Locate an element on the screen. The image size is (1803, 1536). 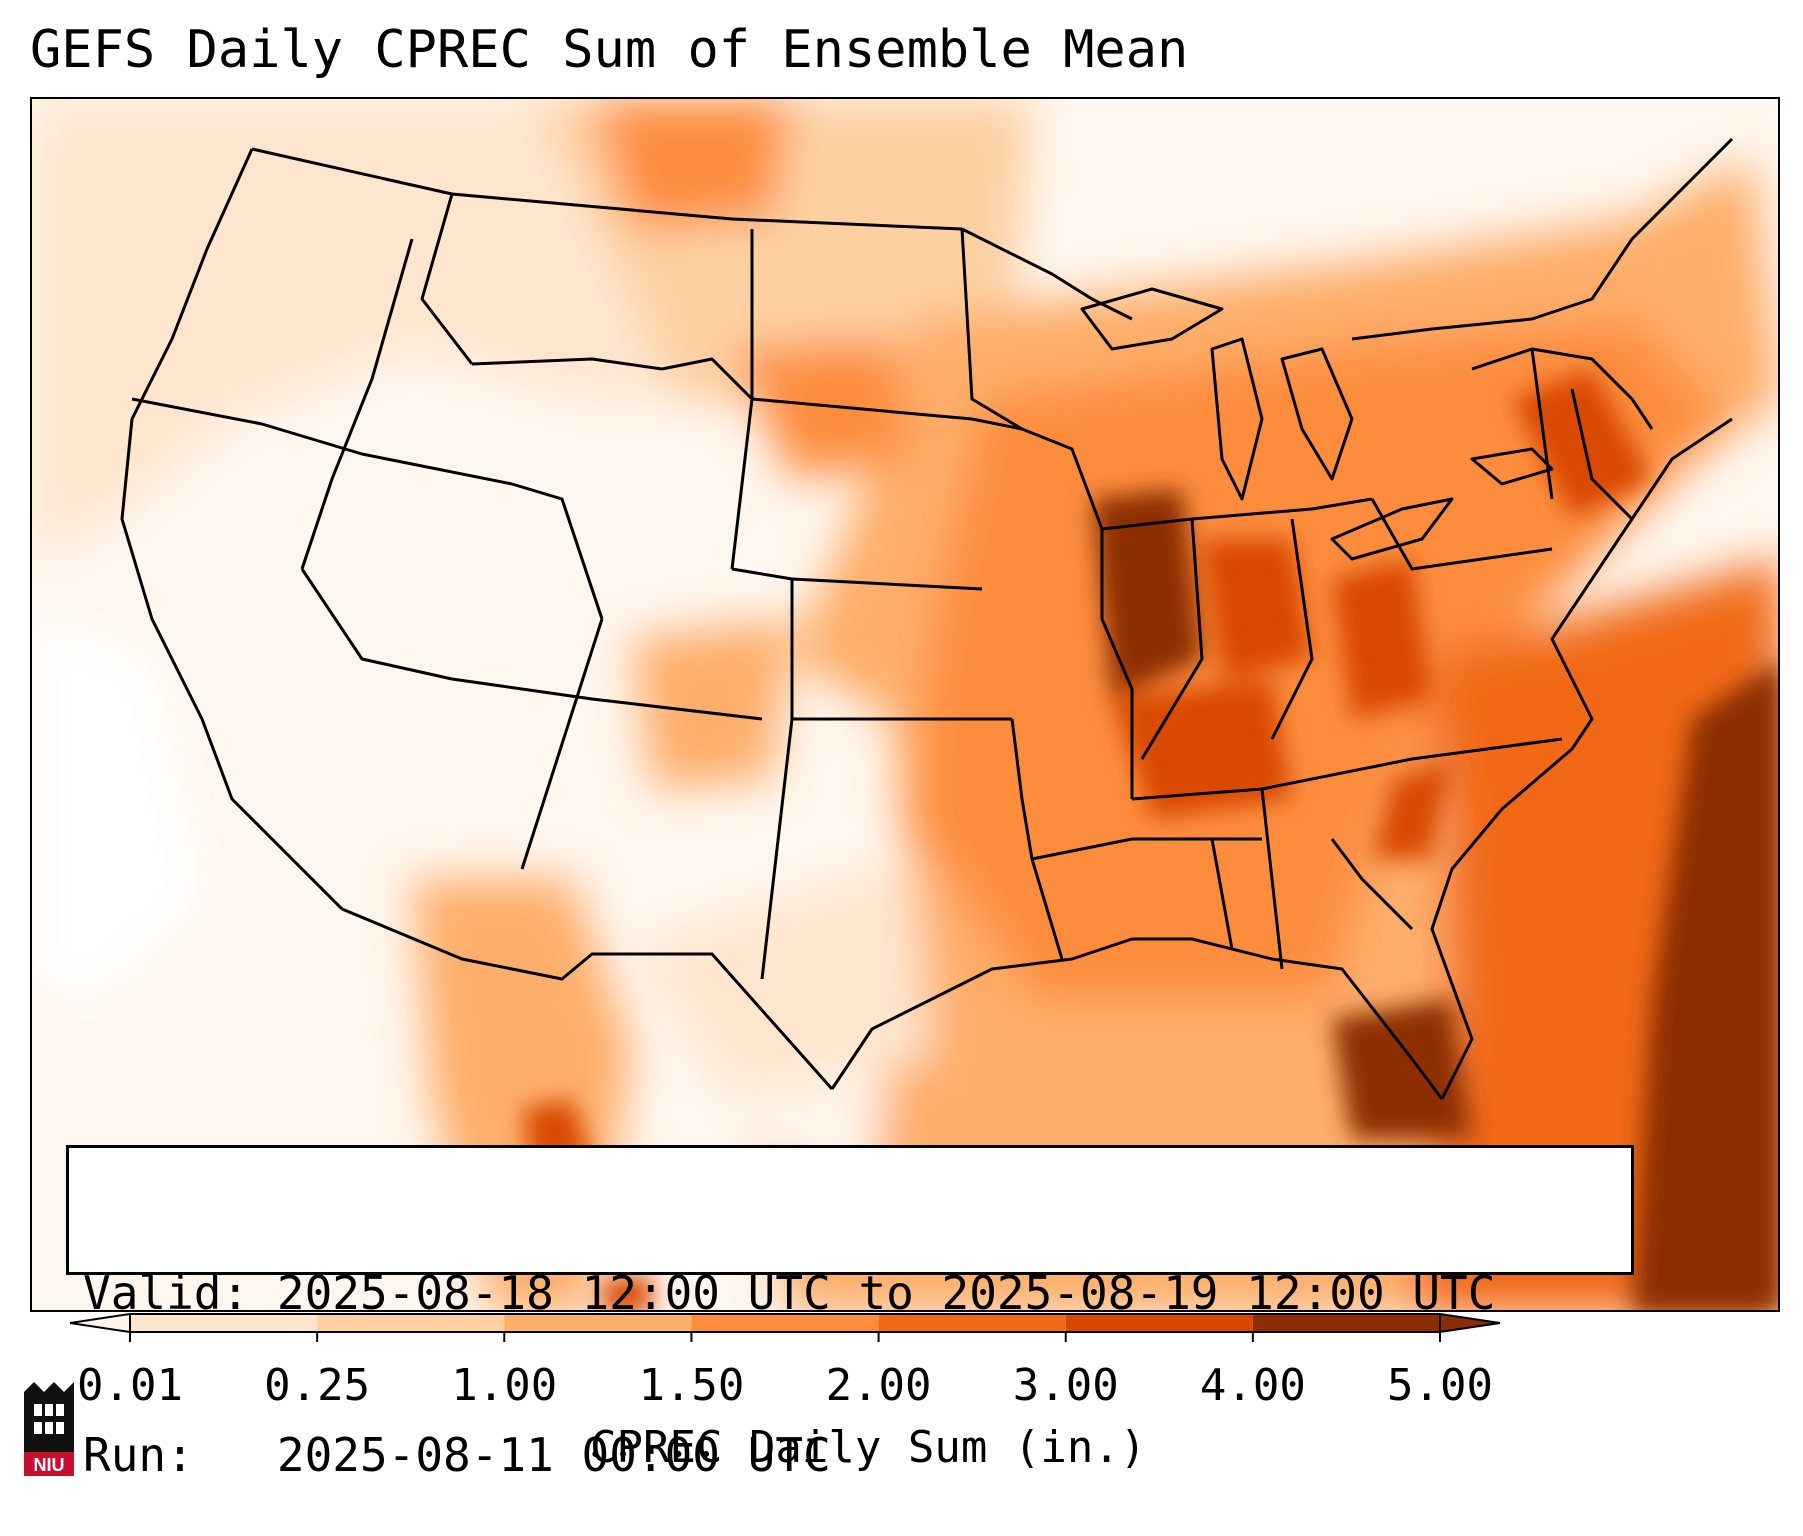
colorbar-tick-label: 1.00 is located at coordinates (504, 1385).